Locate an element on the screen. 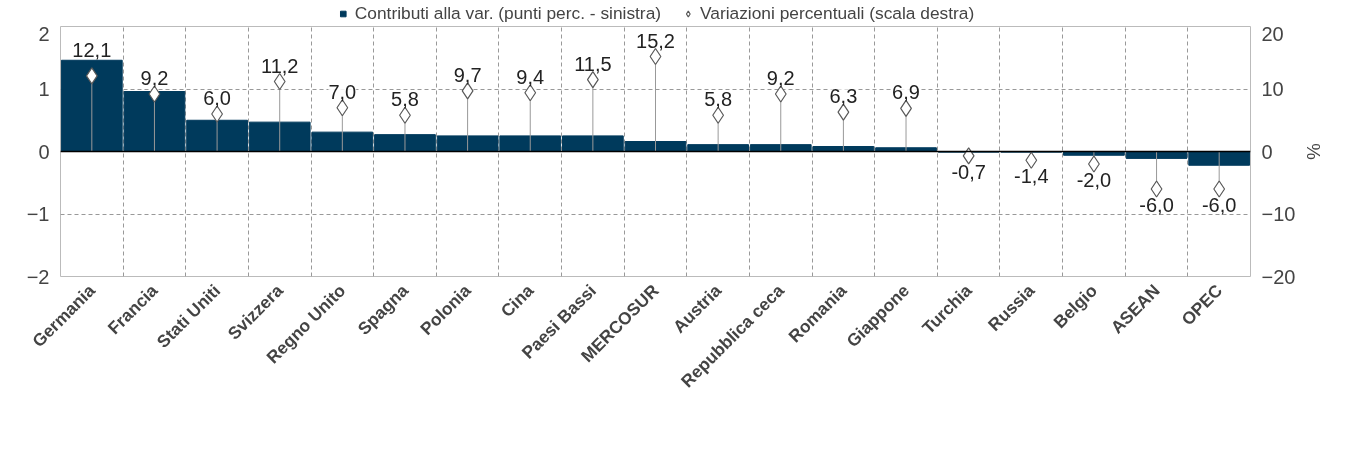 The height and width of the screenshot is (449, 1372). data-label: -0,7 is located at coordinates (968, 171).